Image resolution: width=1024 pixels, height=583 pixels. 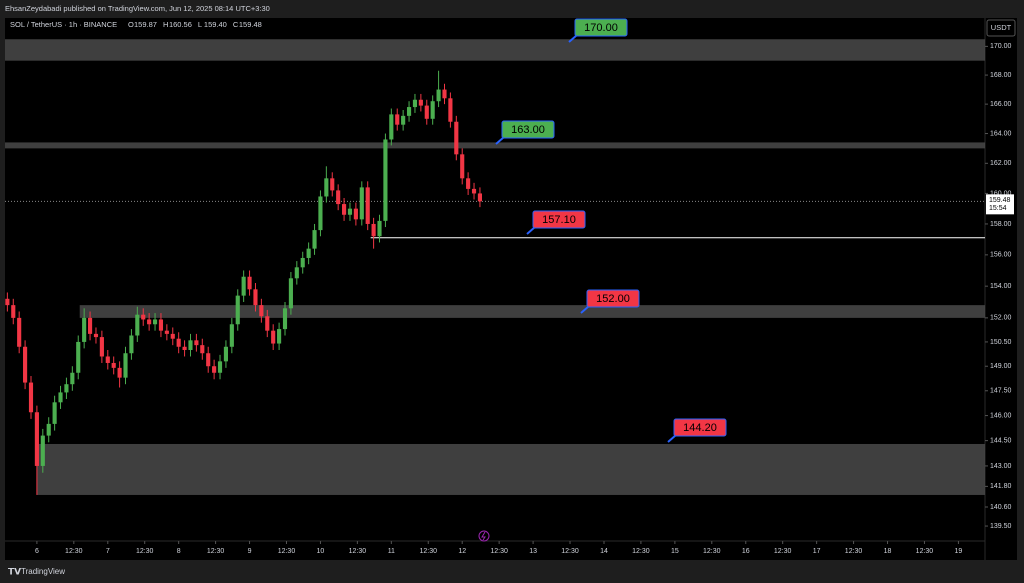 I want to click on symbol: SOL / TetherUS · 1h · BINANCE, so click(x=63, y=24).